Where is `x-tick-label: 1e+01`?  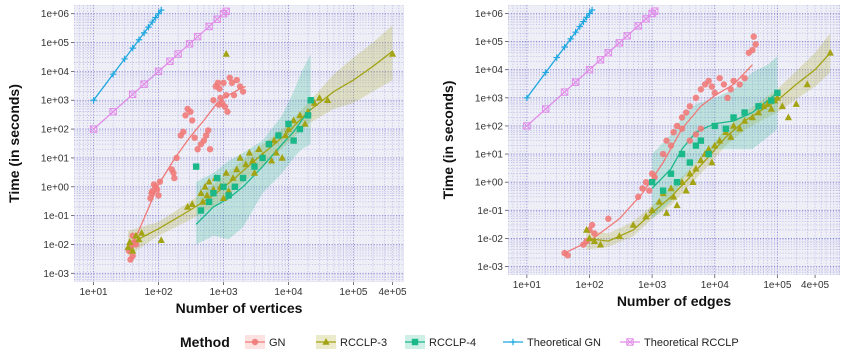
x-tick-label: 1e+01 is located at coordinates (527, 285).